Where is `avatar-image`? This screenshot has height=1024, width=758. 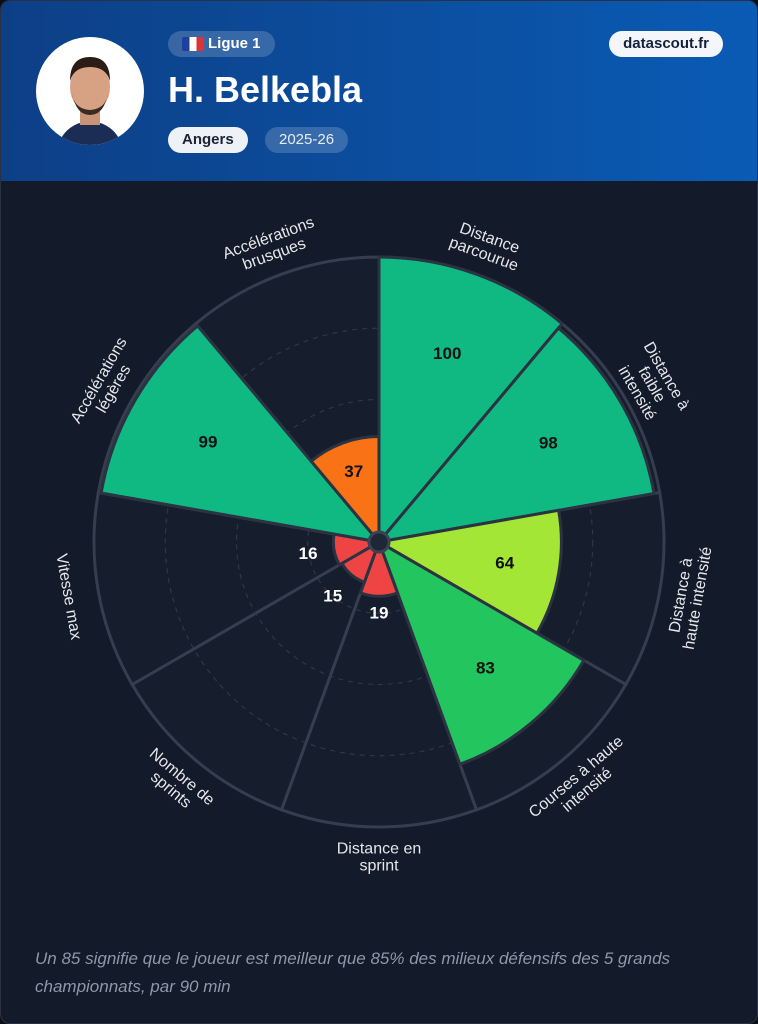 avatar-image is located at coordinates (90, 101).